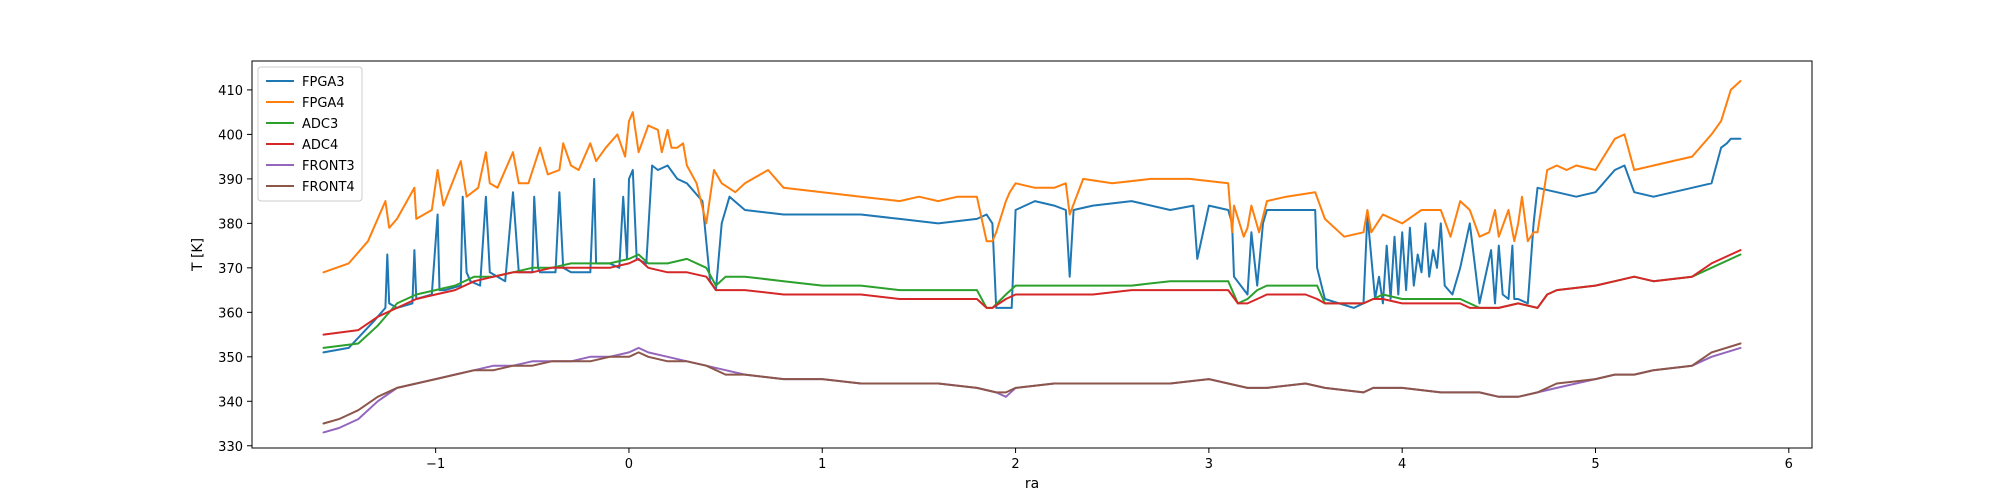 This screenshot has height=500, width=2000. I want to click on y-tick-label: 350, so click(230, 358).